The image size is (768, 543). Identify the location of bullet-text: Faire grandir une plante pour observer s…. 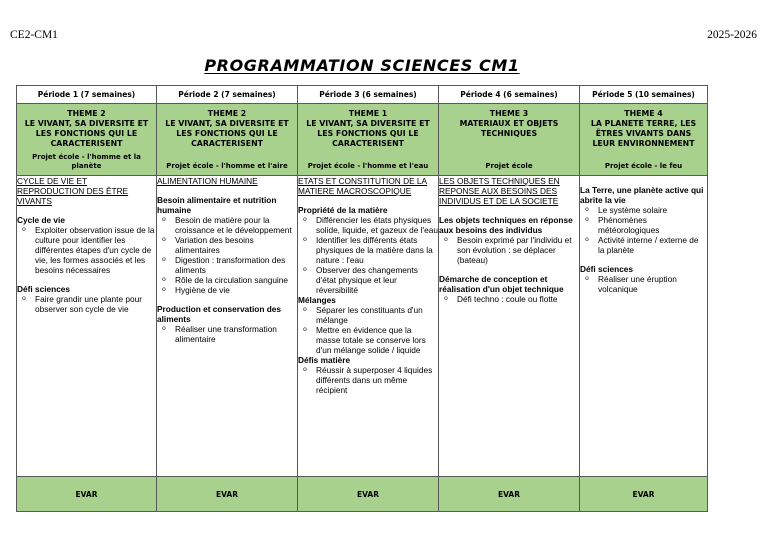
(89, 304).